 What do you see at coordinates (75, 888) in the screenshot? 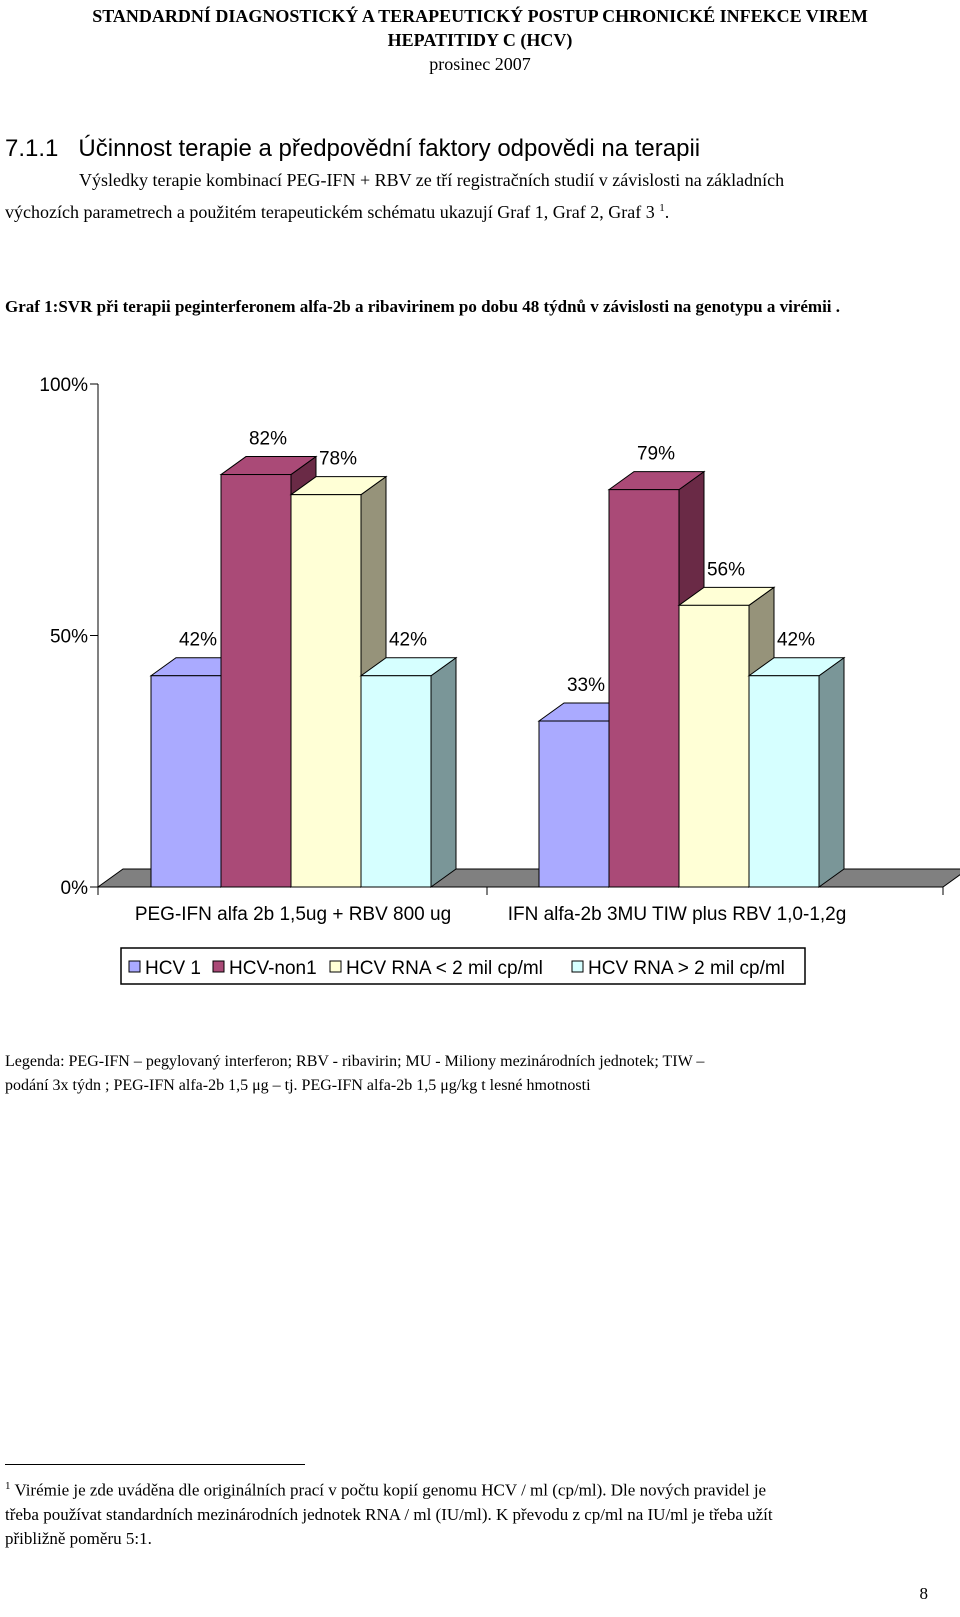
I see `y-tick-label: 0%` at bounding box center [75, 888].